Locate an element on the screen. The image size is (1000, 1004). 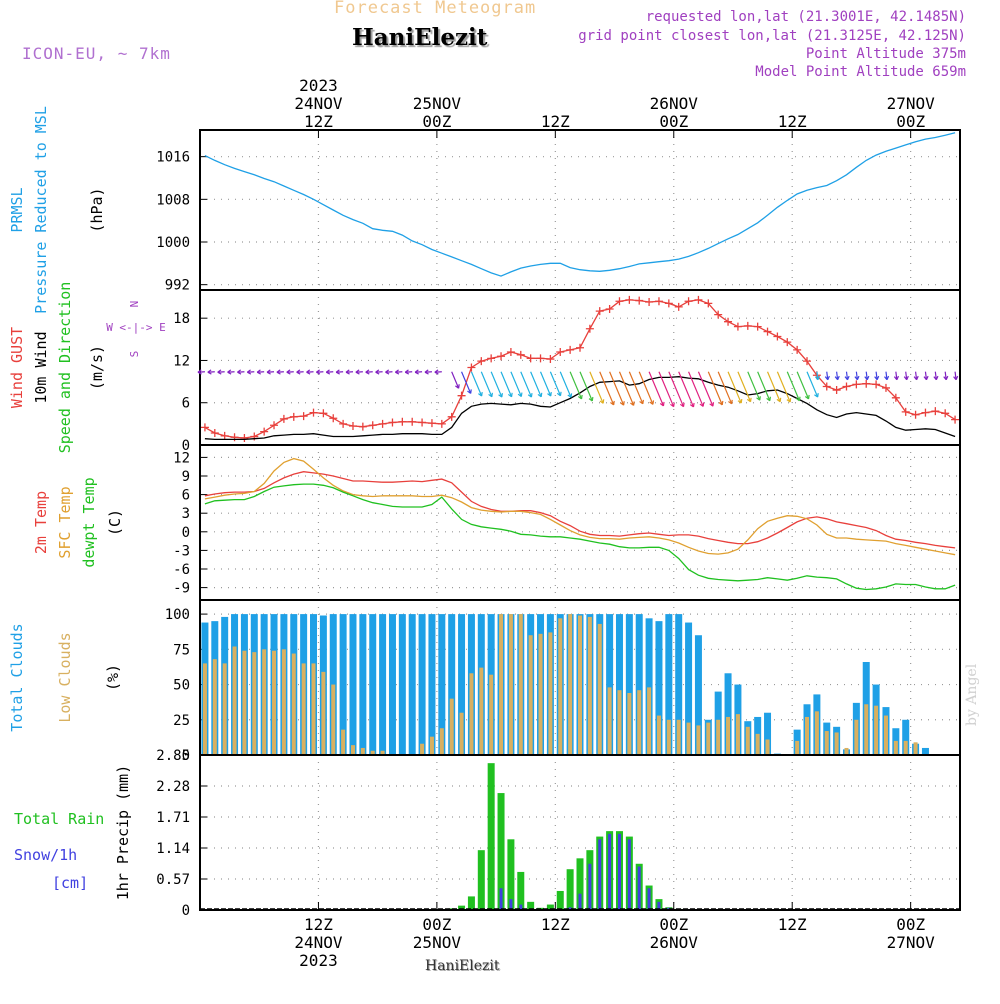
panel-frame is located at coordinates (580, 832).